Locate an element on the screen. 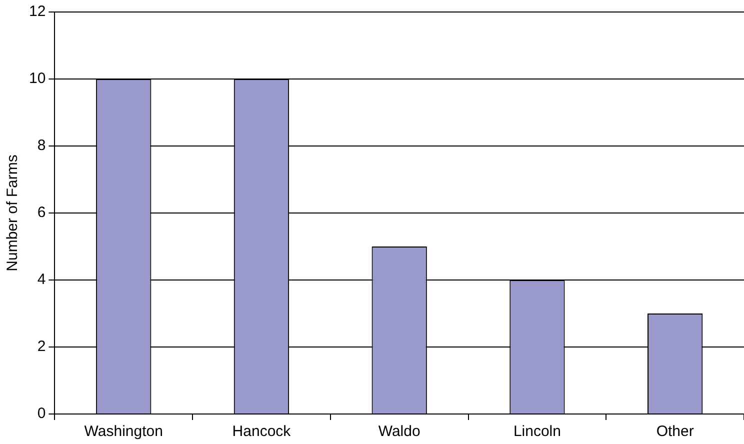 The height and width of the screenshot is (444, 744). x-tick-label: Lincoln is located at coordinates (537, 431).